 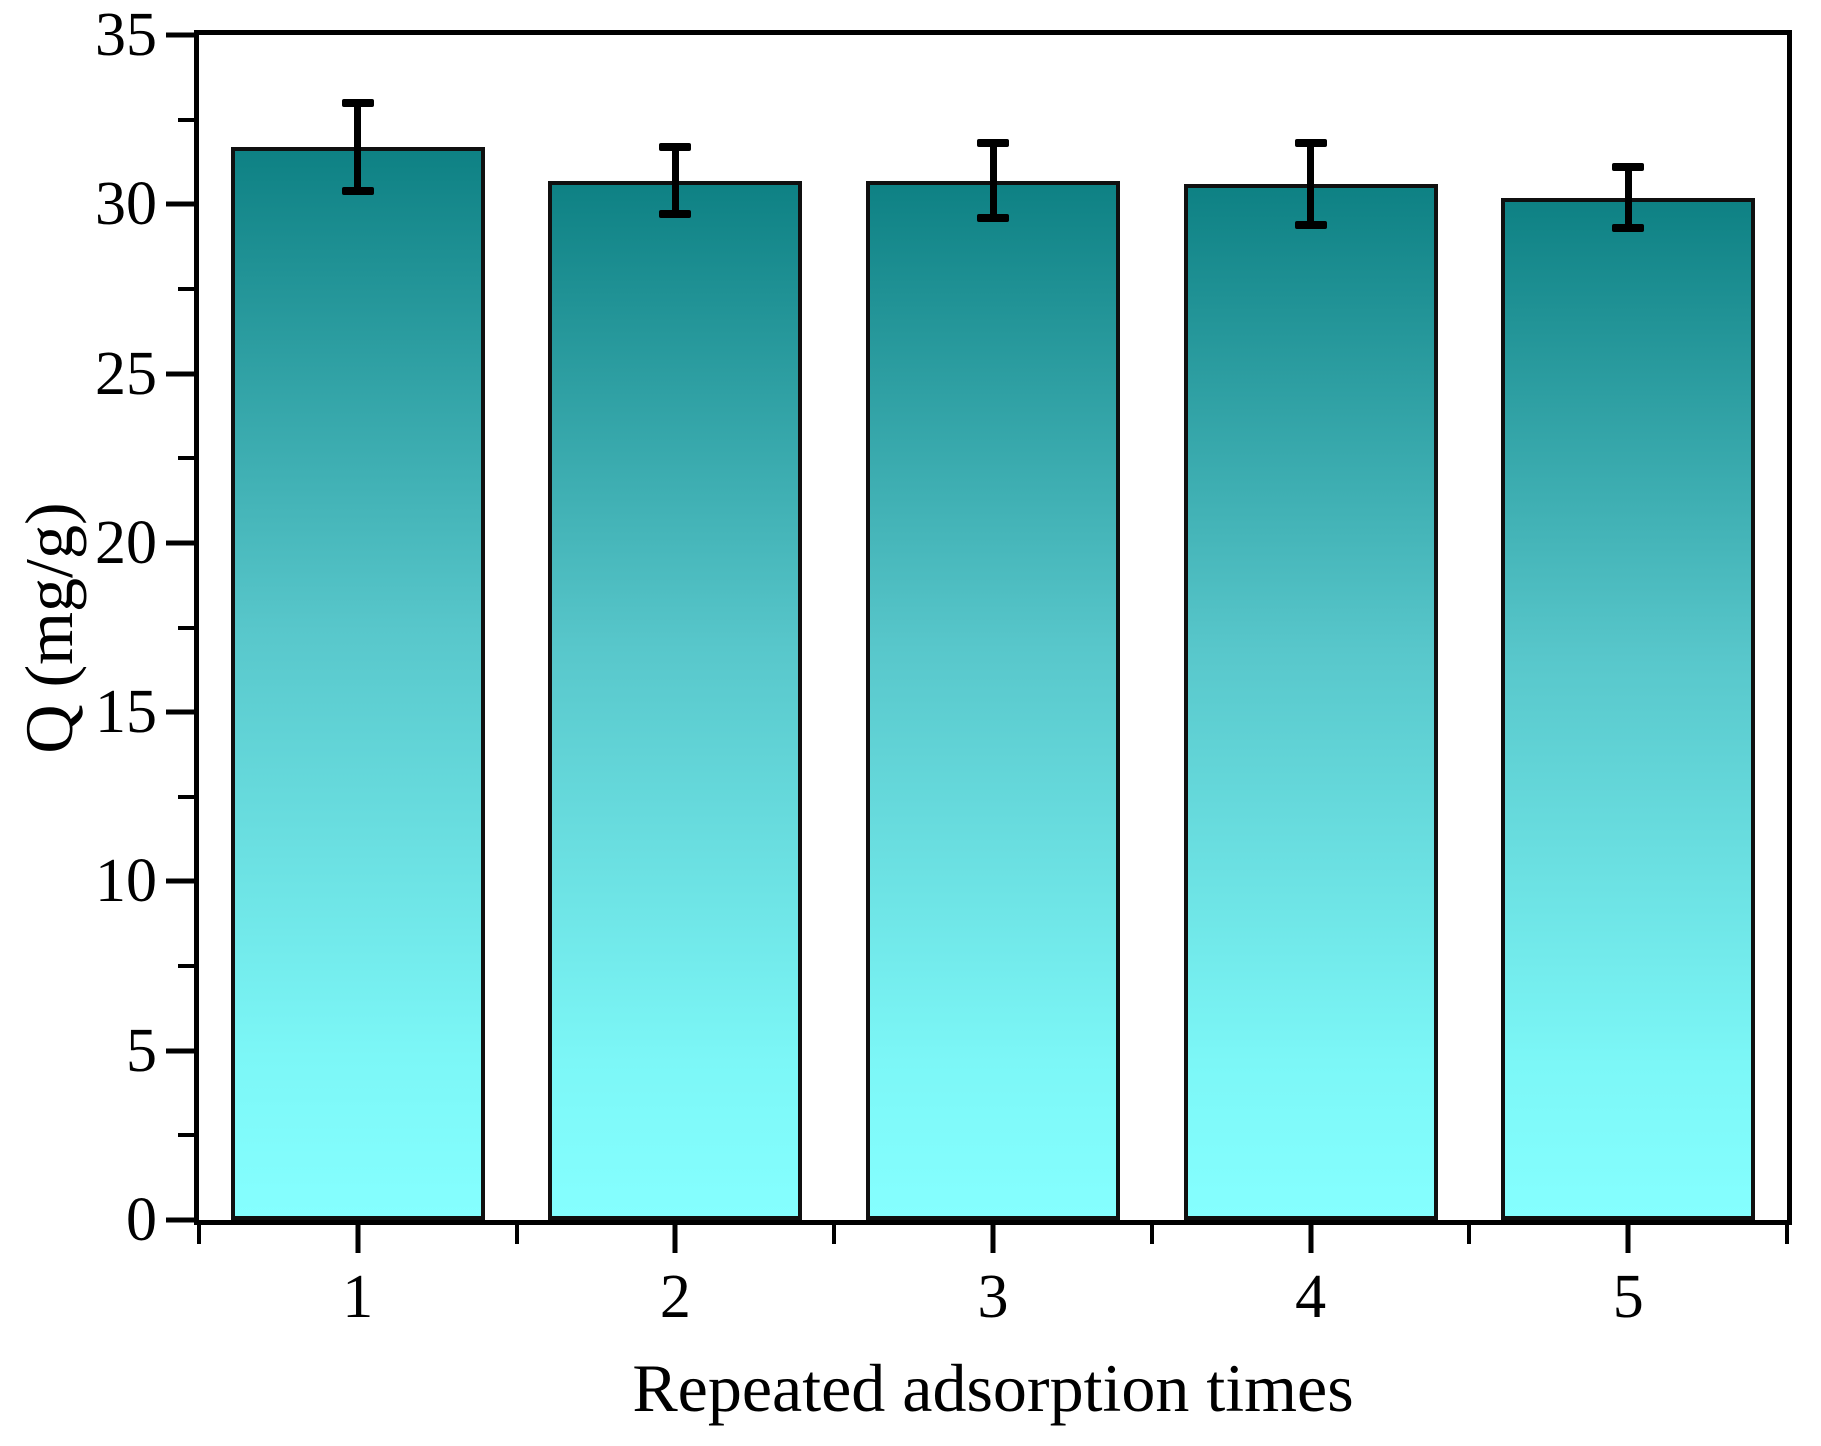 I want to click on y-tick-label: 5, so click(x=141, y=1050).